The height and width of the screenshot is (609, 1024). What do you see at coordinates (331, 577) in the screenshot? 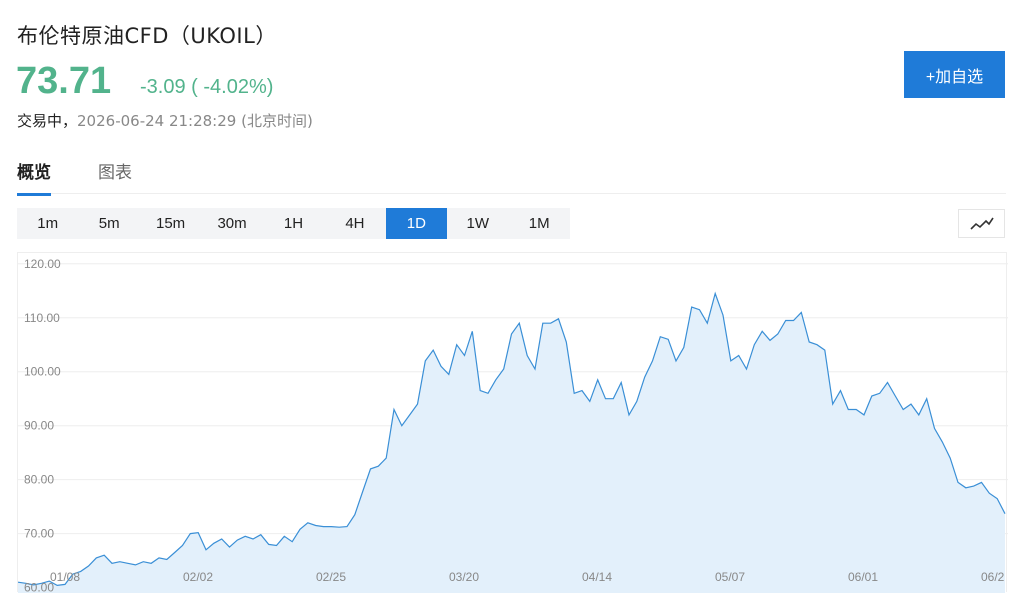
I see `x-tick-label: 02/25` at bounding box center [331, 577].